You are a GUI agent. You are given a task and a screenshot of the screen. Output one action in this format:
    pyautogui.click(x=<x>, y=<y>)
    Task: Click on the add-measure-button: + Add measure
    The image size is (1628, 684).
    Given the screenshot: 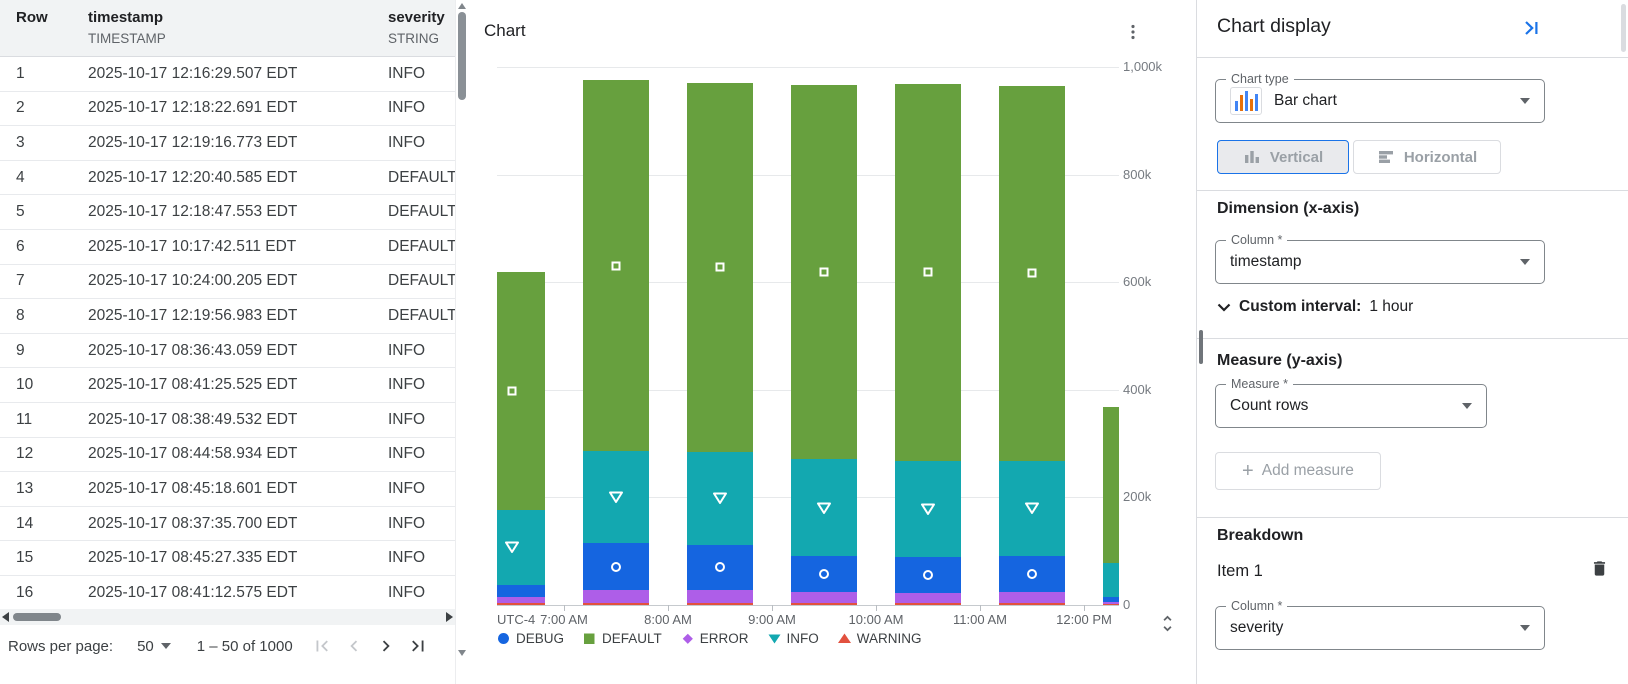 What is the action you would take?
    pyautogui.click(x=1298, y=471)
    